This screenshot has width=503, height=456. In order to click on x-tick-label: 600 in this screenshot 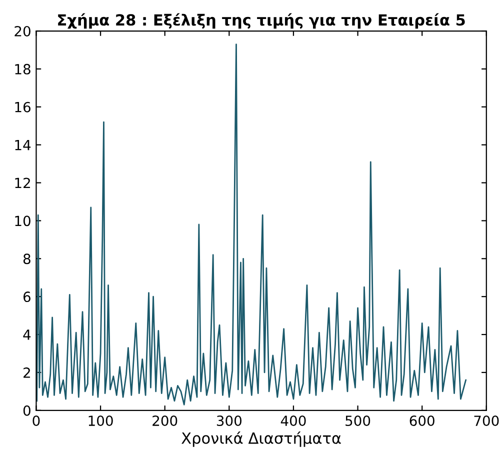, I will do `click(422, 421)`.